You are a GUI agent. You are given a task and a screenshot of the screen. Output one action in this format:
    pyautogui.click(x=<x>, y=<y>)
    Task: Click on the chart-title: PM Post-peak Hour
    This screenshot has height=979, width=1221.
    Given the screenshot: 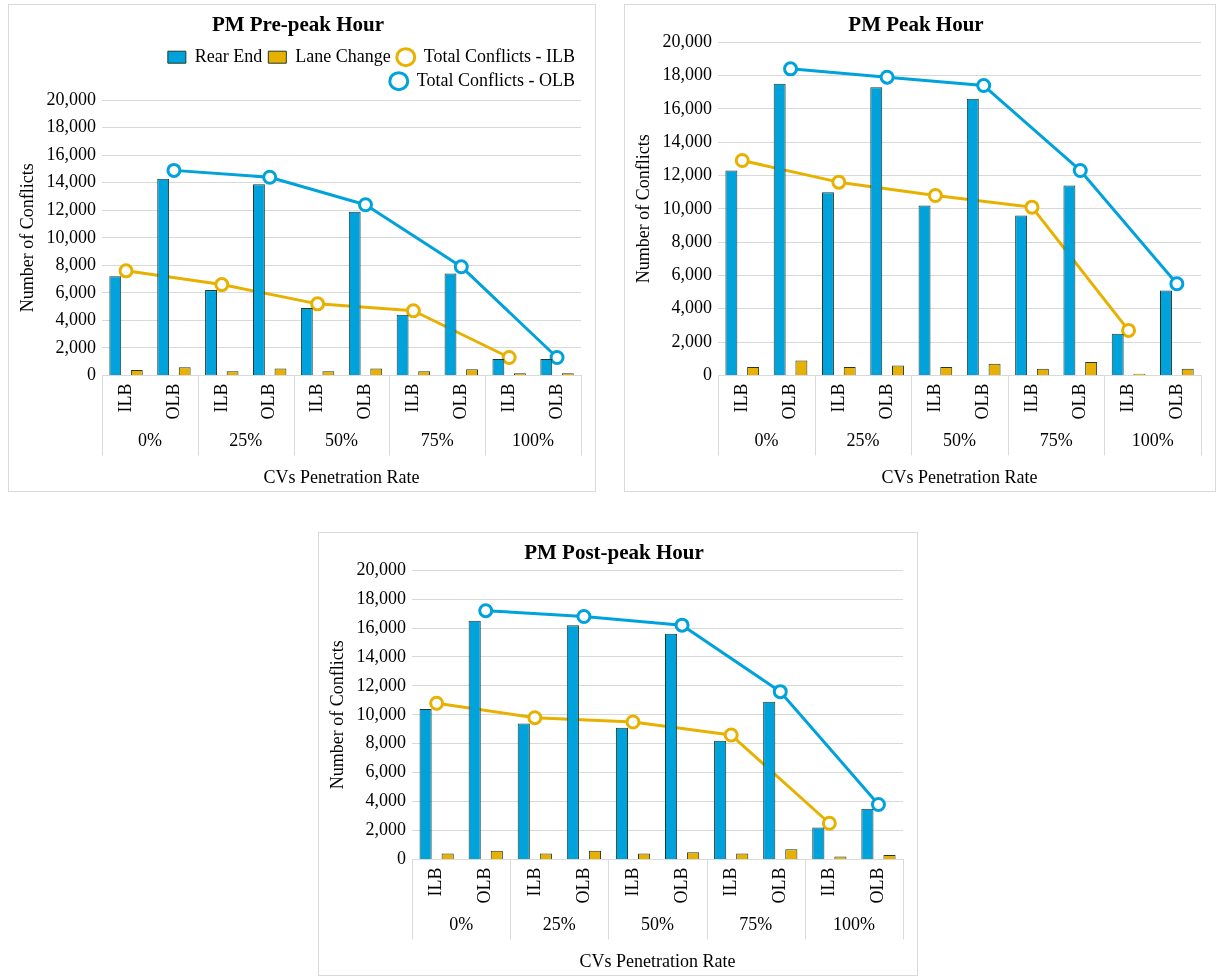 What is the action you would take?
    pyautogui.click(x=614, y=552)
    